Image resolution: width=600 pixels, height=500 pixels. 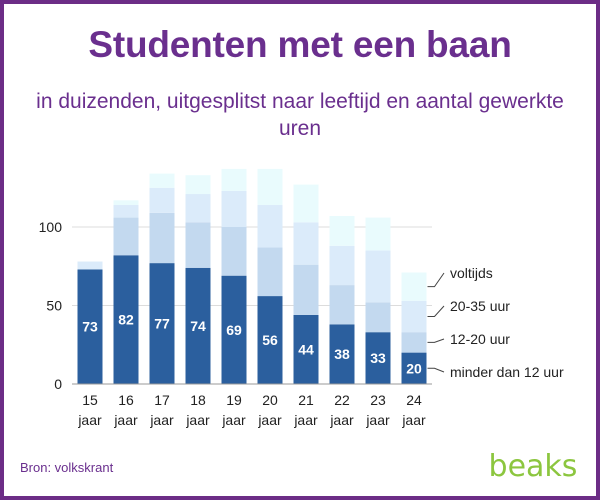 I want to click on data-label: 73, so click(x=90, y=327).